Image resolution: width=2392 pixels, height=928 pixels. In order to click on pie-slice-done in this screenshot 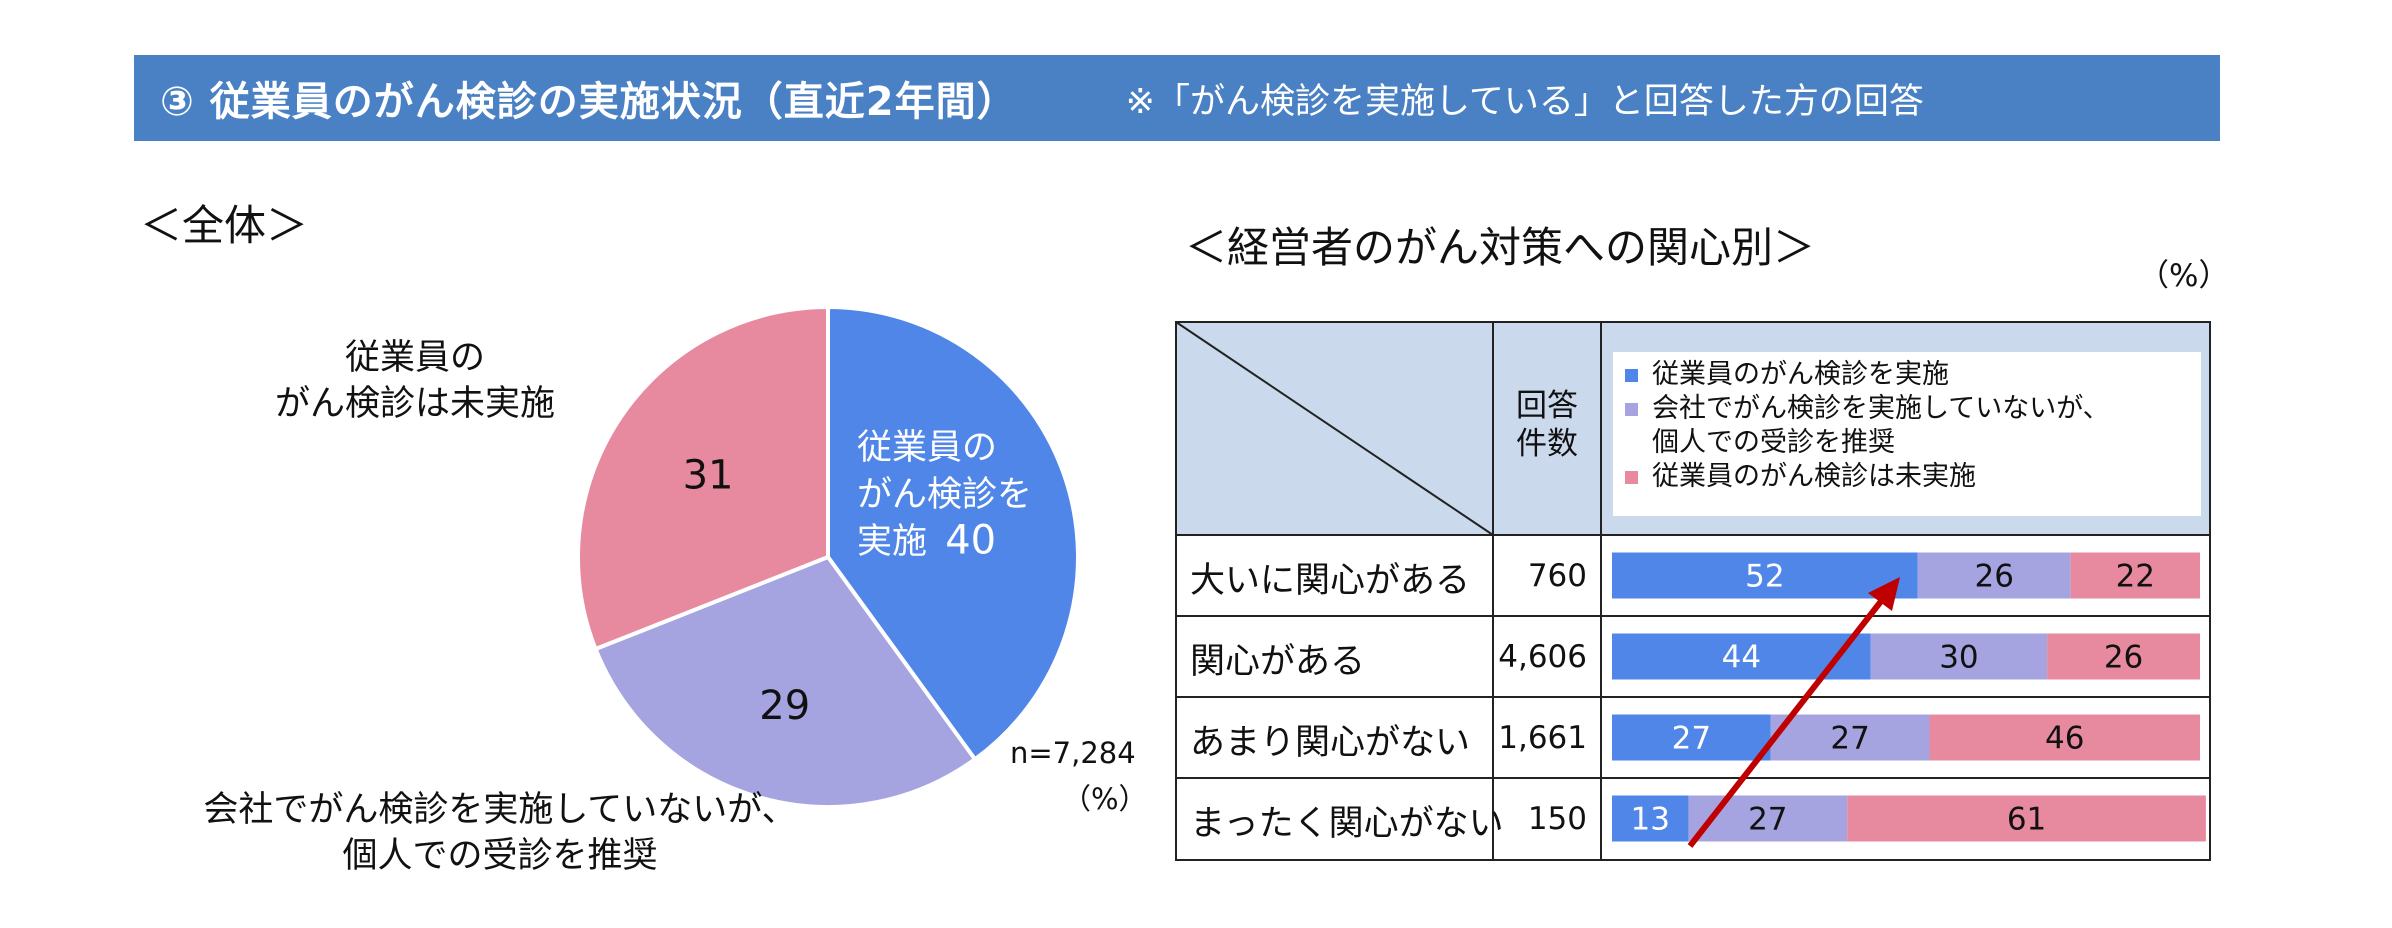, I will do `click(953, 533)`.